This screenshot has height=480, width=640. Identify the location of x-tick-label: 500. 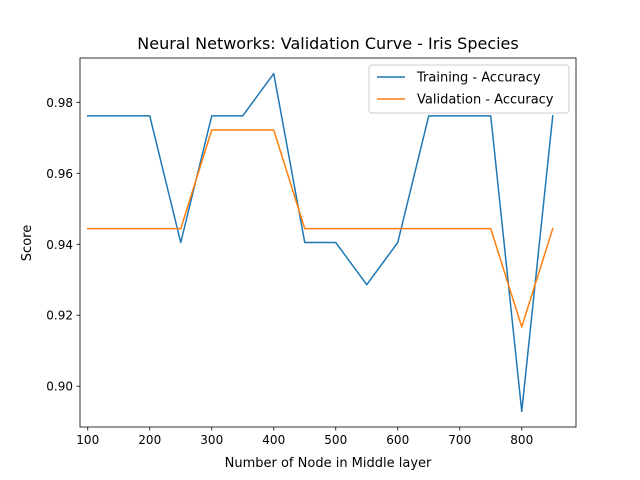
(335, 440).